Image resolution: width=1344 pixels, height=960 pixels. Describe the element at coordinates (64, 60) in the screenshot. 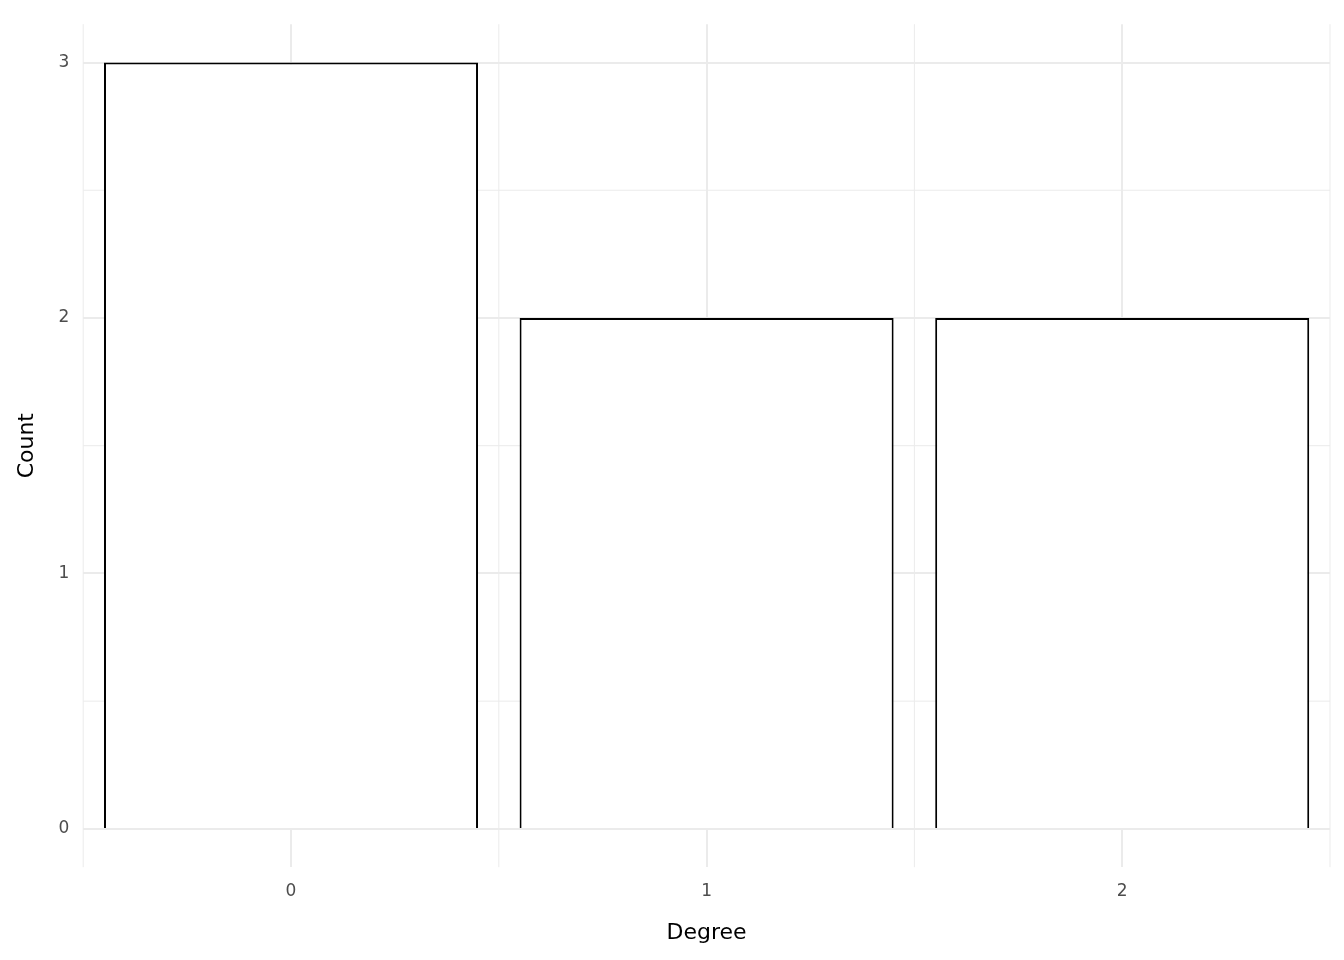

I see `y-tick-label: 3` at that location.